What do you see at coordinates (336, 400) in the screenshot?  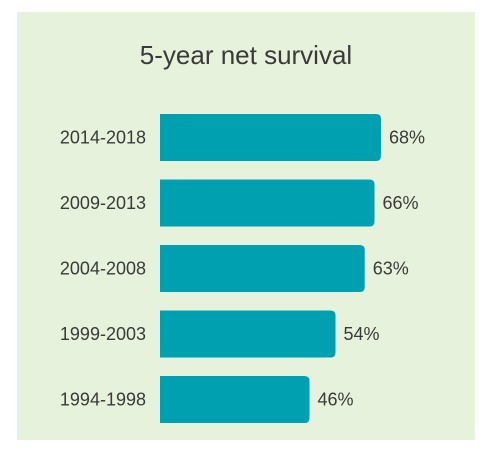 I see `data-label: 46%` at bounding box center [336, 400].